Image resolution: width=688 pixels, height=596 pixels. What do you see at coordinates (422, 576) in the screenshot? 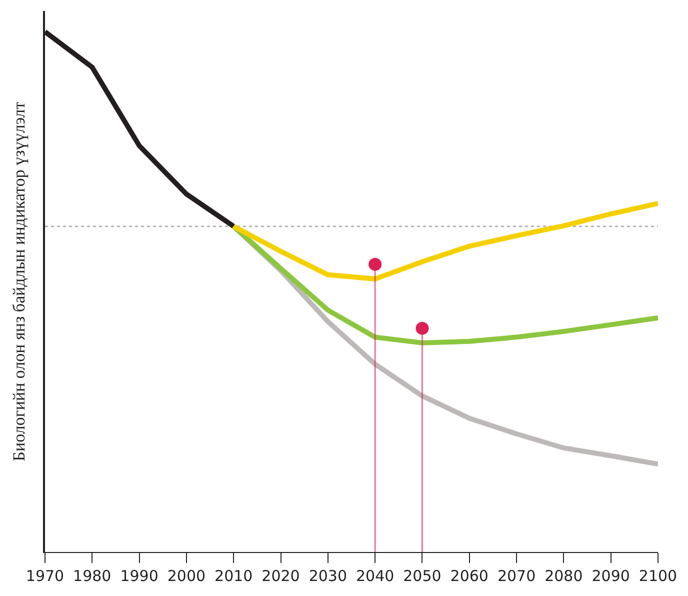
I see `x-tick-label: 2050` at bounding box center [422, 576].